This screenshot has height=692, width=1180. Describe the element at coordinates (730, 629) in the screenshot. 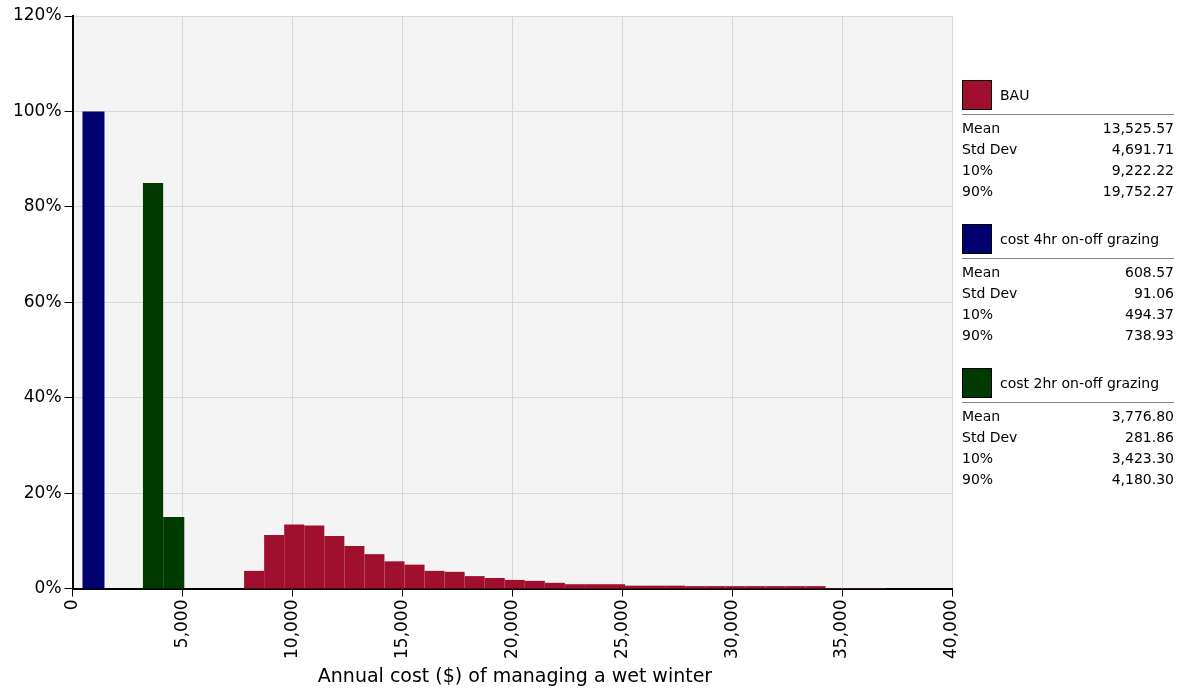

I see `x-tick-label: 30,000` at that location.